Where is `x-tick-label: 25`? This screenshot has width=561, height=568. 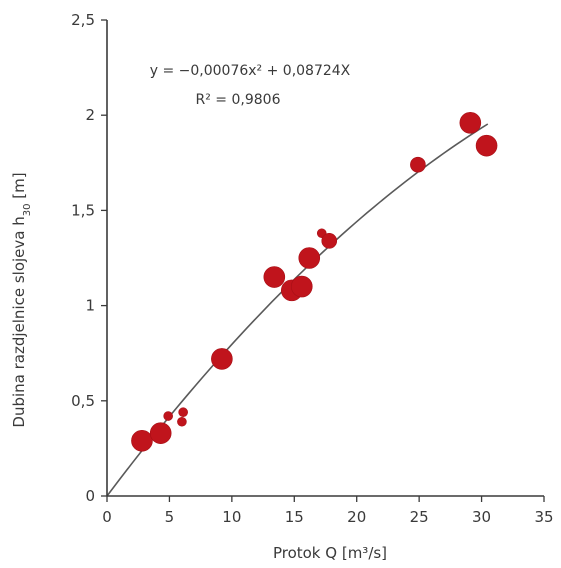 x-tick-label: 25 is located at coordinates (419, 517).